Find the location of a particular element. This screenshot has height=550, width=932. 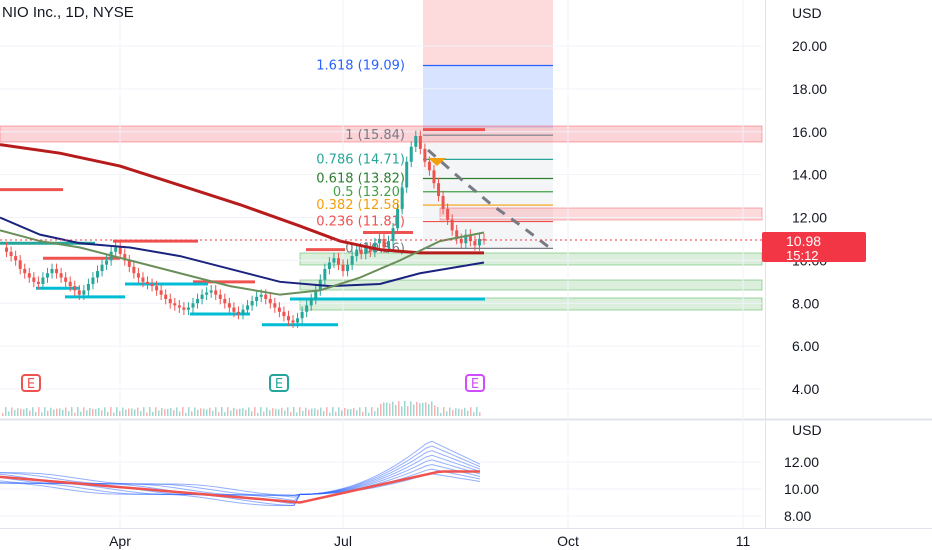

earnings-marker-green: E is located at coordinates (279, 383).